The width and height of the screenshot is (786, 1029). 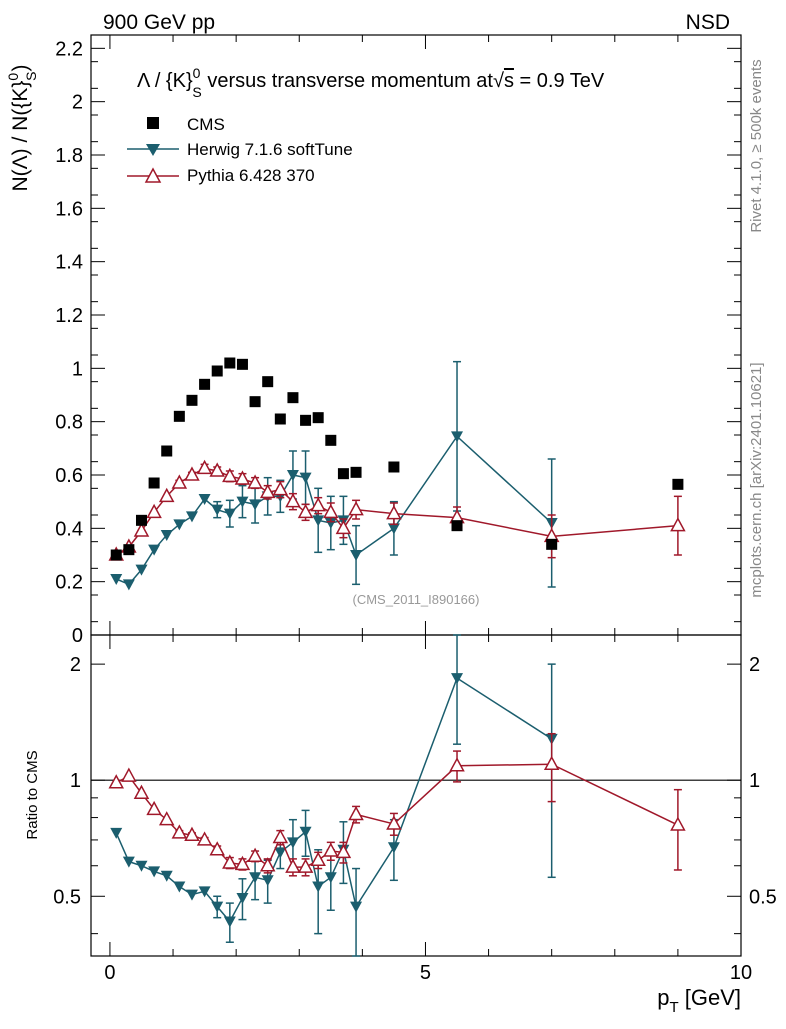 I want to click on main-y-tick-label: 2.2, so click(x=69, y=49).